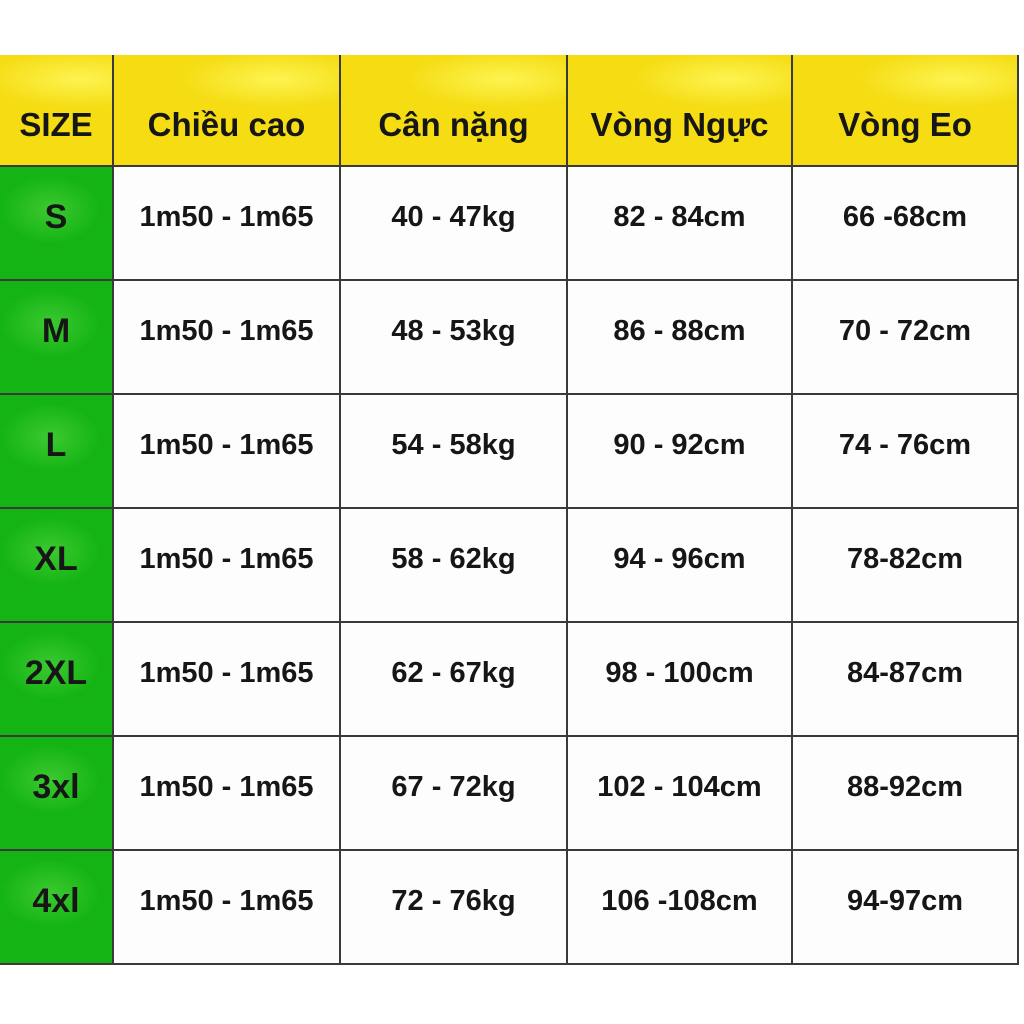 The height and width of the screenshot is (1024, 1024). Describe the element at coordinates (906, 111) in the screenshot. I see `header-cell-waist: Vòng Eo` at that location.